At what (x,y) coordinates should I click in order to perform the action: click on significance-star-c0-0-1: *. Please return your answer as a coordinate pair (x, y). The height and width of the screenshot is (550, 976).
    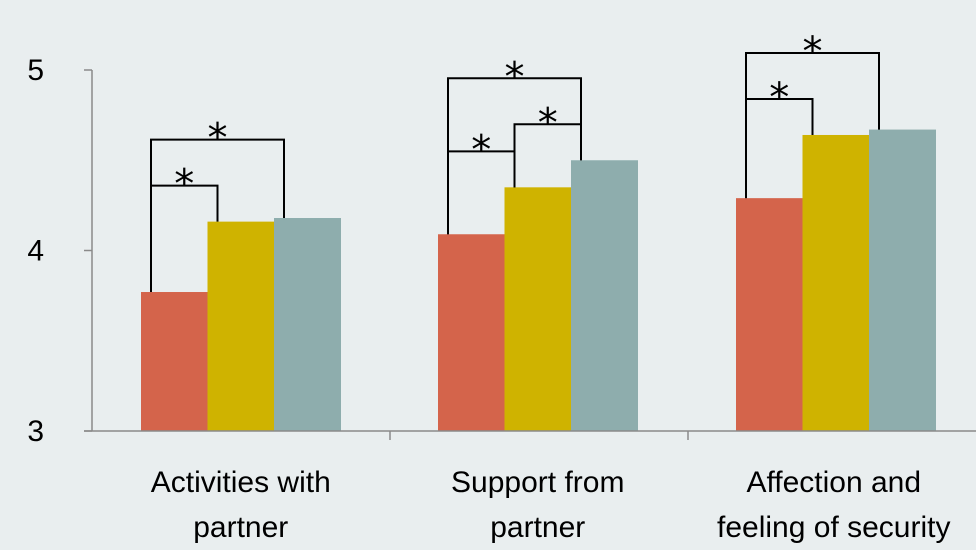
    Looking at the image, I should click on (184, 185).